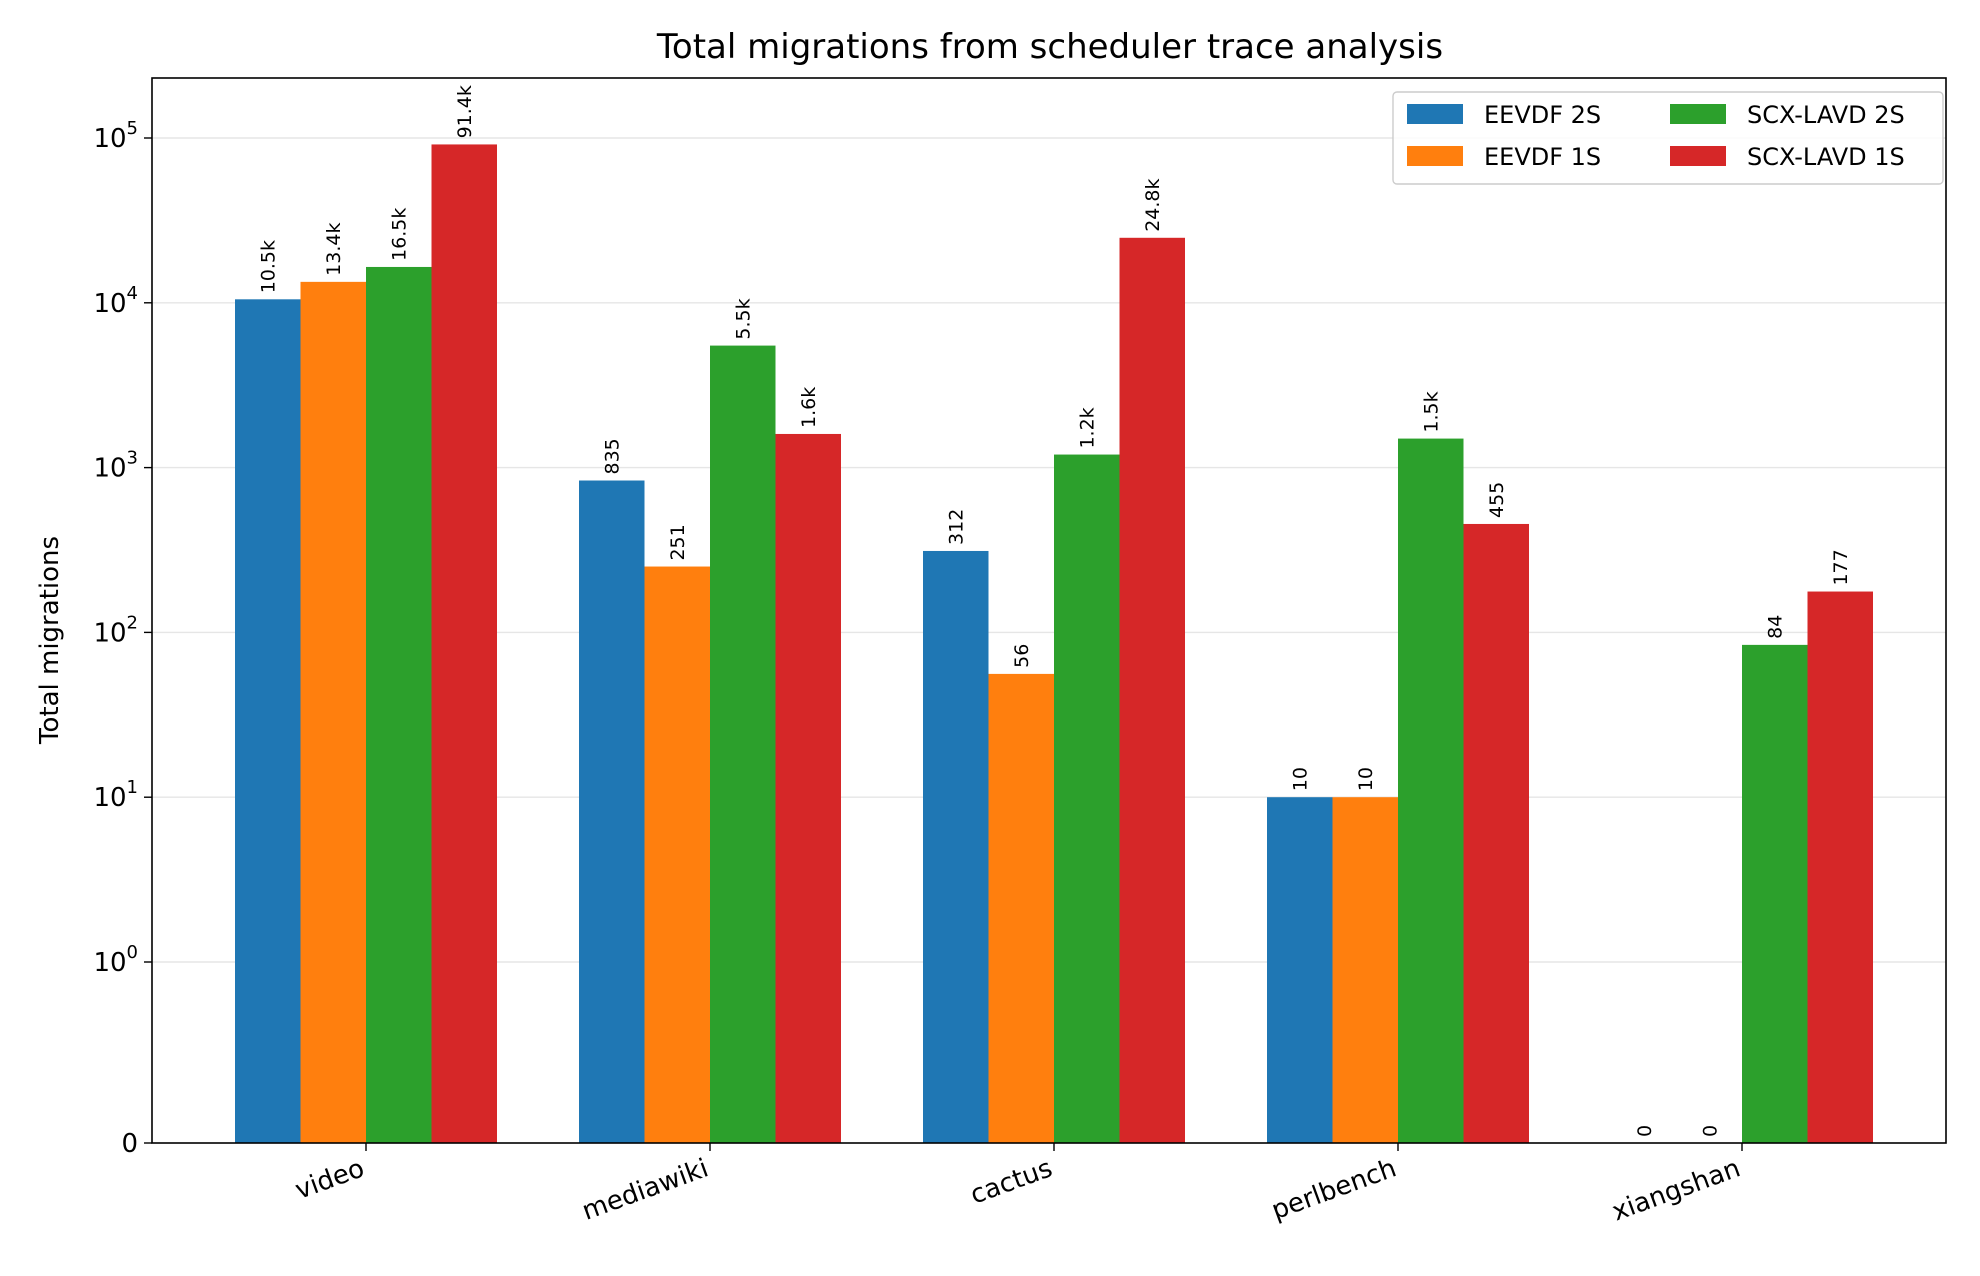 The image size is (1980, 1276). I want to click on x-tick-label: video, so click(329, 1179).